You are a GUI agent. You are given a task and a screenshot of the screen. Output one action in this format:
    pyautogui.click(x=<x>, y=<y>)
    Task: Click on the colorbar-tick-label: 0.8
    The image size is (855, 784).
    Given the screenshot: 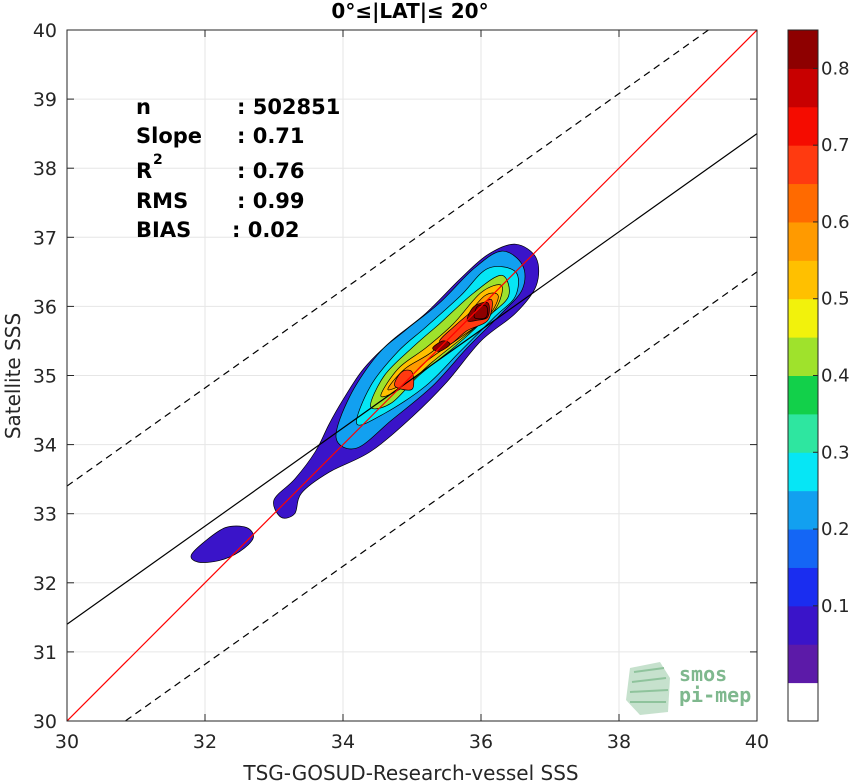 What is the action you would take?
    pyautogui.click(x=835, y=68)
    